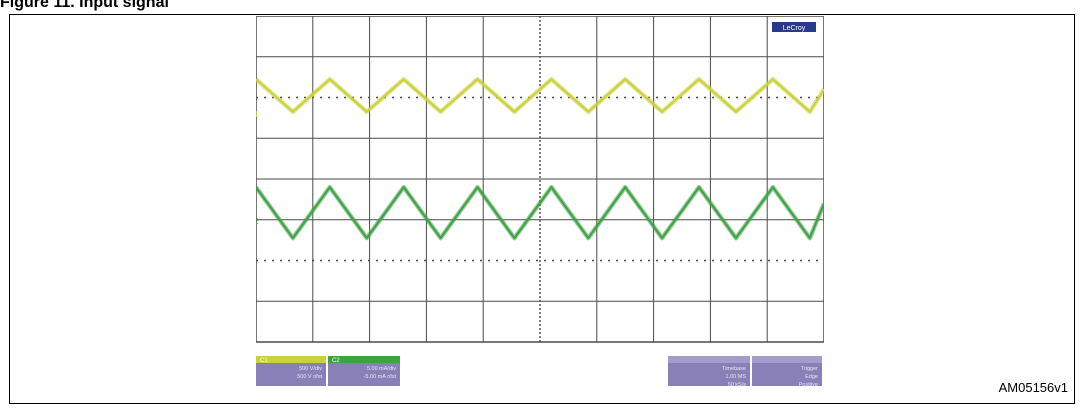 Image resolution: width=1082 pixels, height=409 pixels. Describe the element at coordinates (734, 369) in the screenshot. I see `timebase-panel-line: Timebase` at that location.